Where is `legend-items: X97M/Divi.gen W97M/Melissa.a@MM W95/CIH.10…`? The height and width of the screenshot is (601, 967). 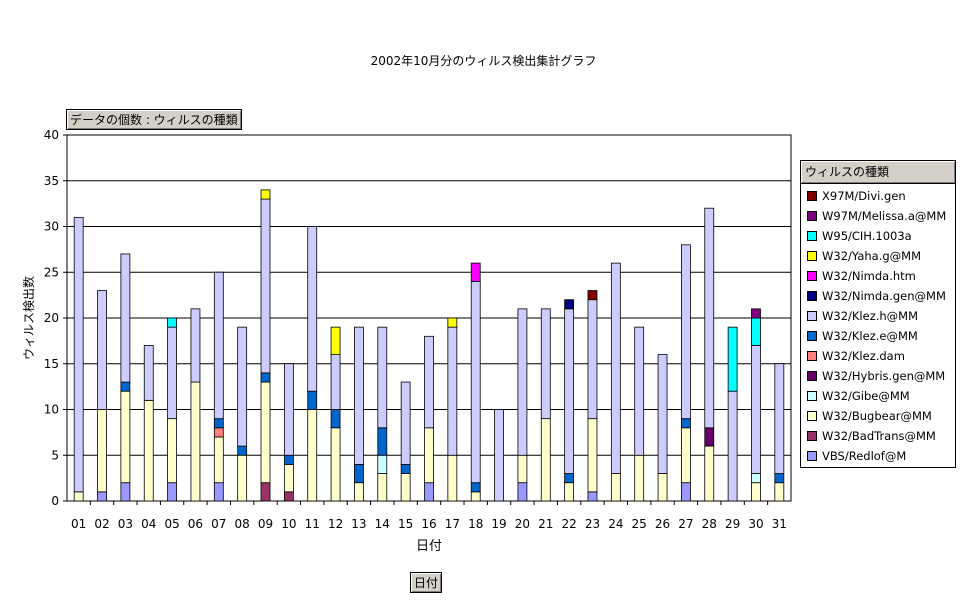
legend-items: X97M/Divi.gen W97M/Melissa.a@MM W95/CIH.10… is located at coordinates (878, 326).